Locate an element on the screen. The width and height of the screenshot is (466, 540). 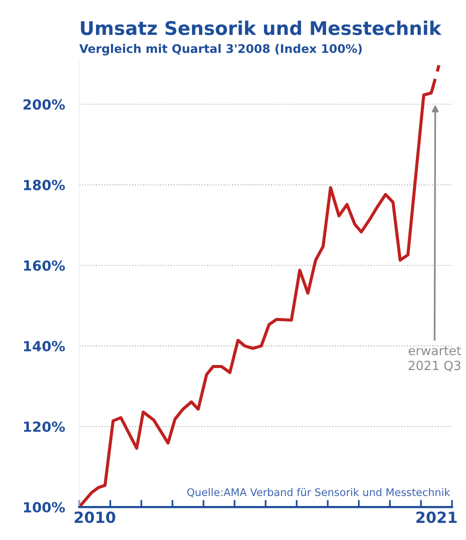
chart-subtitle: Vergleich mit Quartal 3'2008 (Index 100%) is located at coordinates (220, 50).